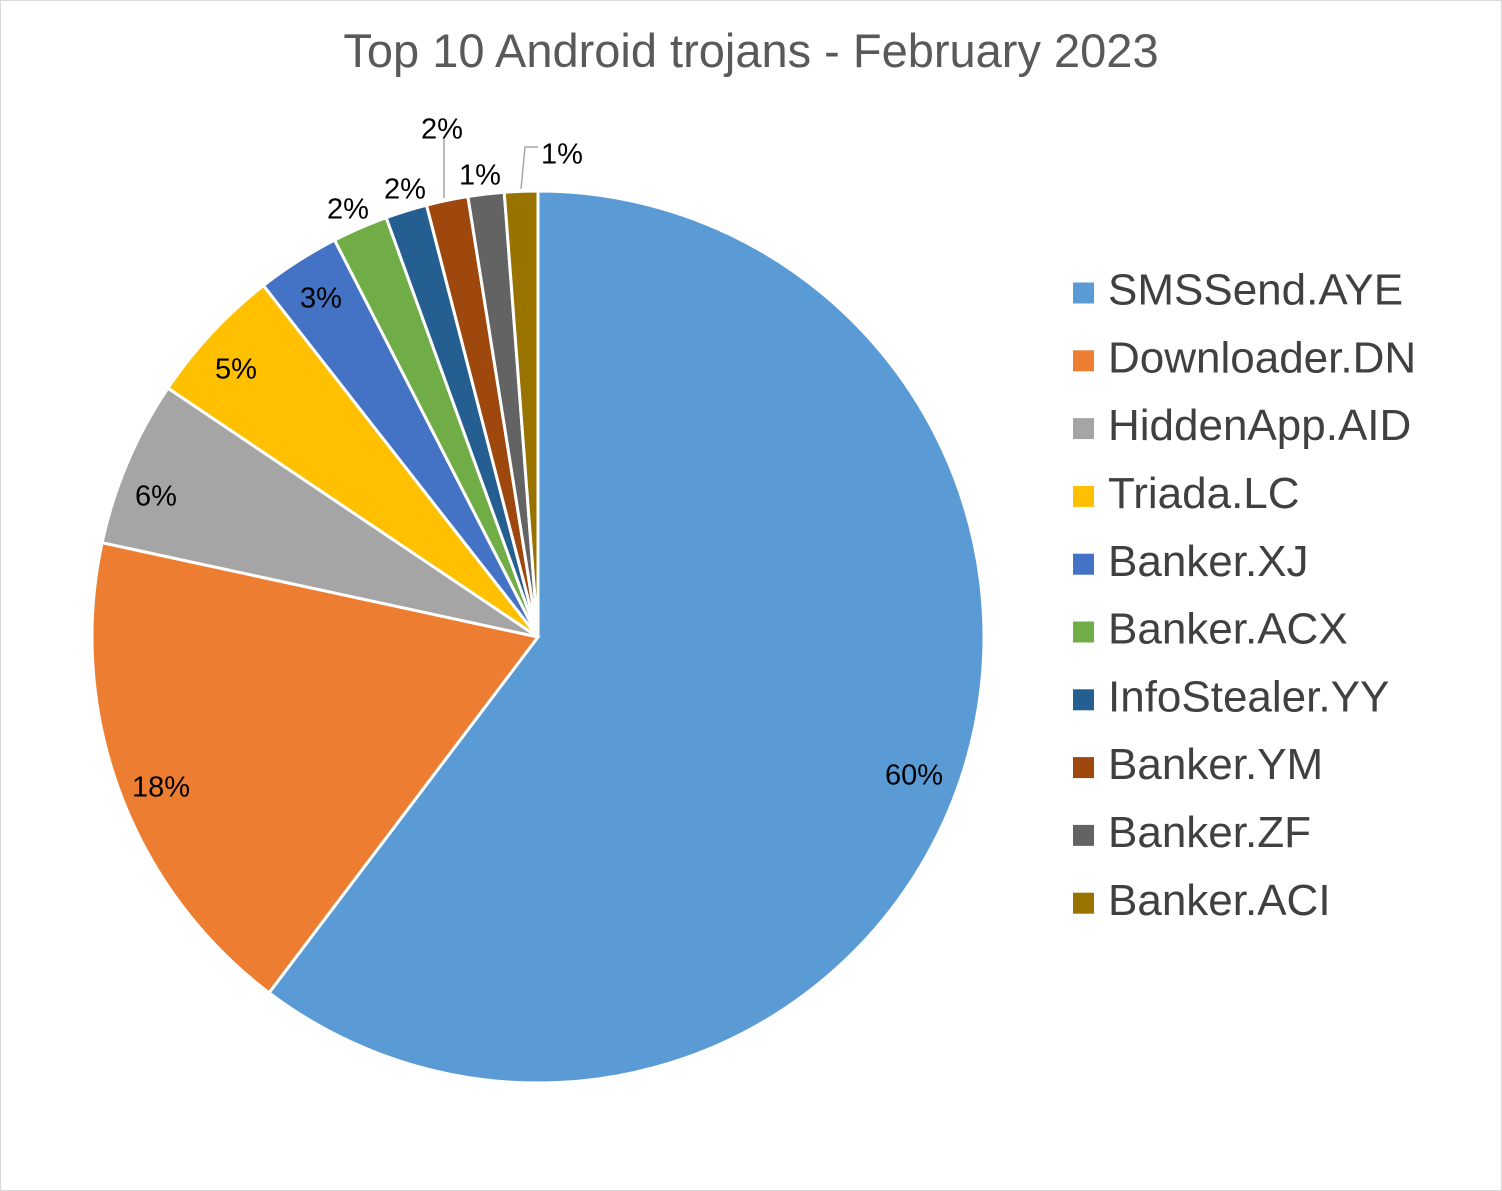  I want to click on pie-slice-hiddenapp-aid, so click(319, 512).